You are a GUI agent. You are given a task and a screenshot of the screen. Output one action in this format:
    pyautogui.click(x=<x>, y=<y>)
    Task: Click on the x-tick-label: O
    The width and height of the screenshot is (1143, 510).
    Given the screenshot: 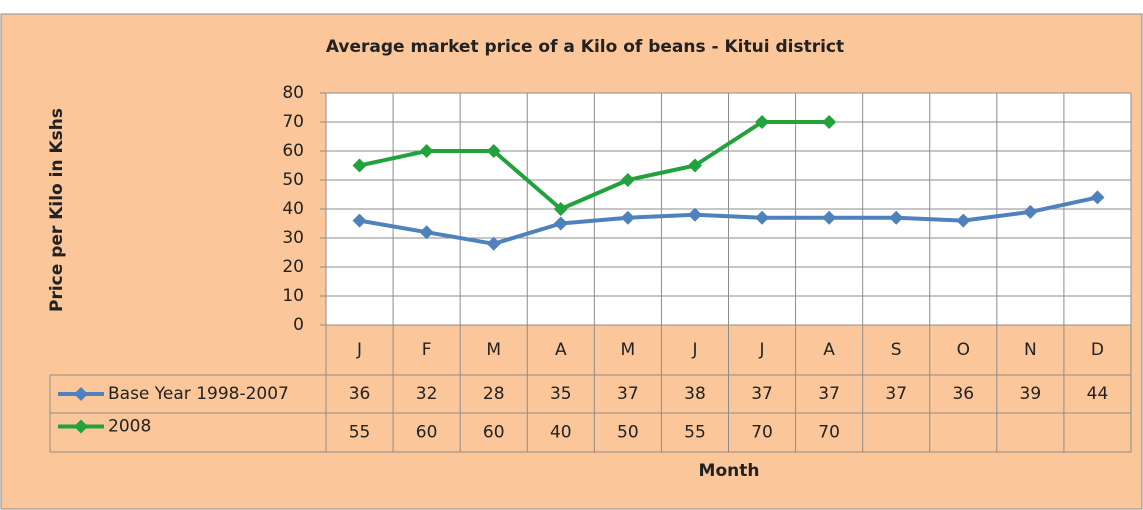 What is the action you would take?
    pyautogui.click(x=963, y=350)
    